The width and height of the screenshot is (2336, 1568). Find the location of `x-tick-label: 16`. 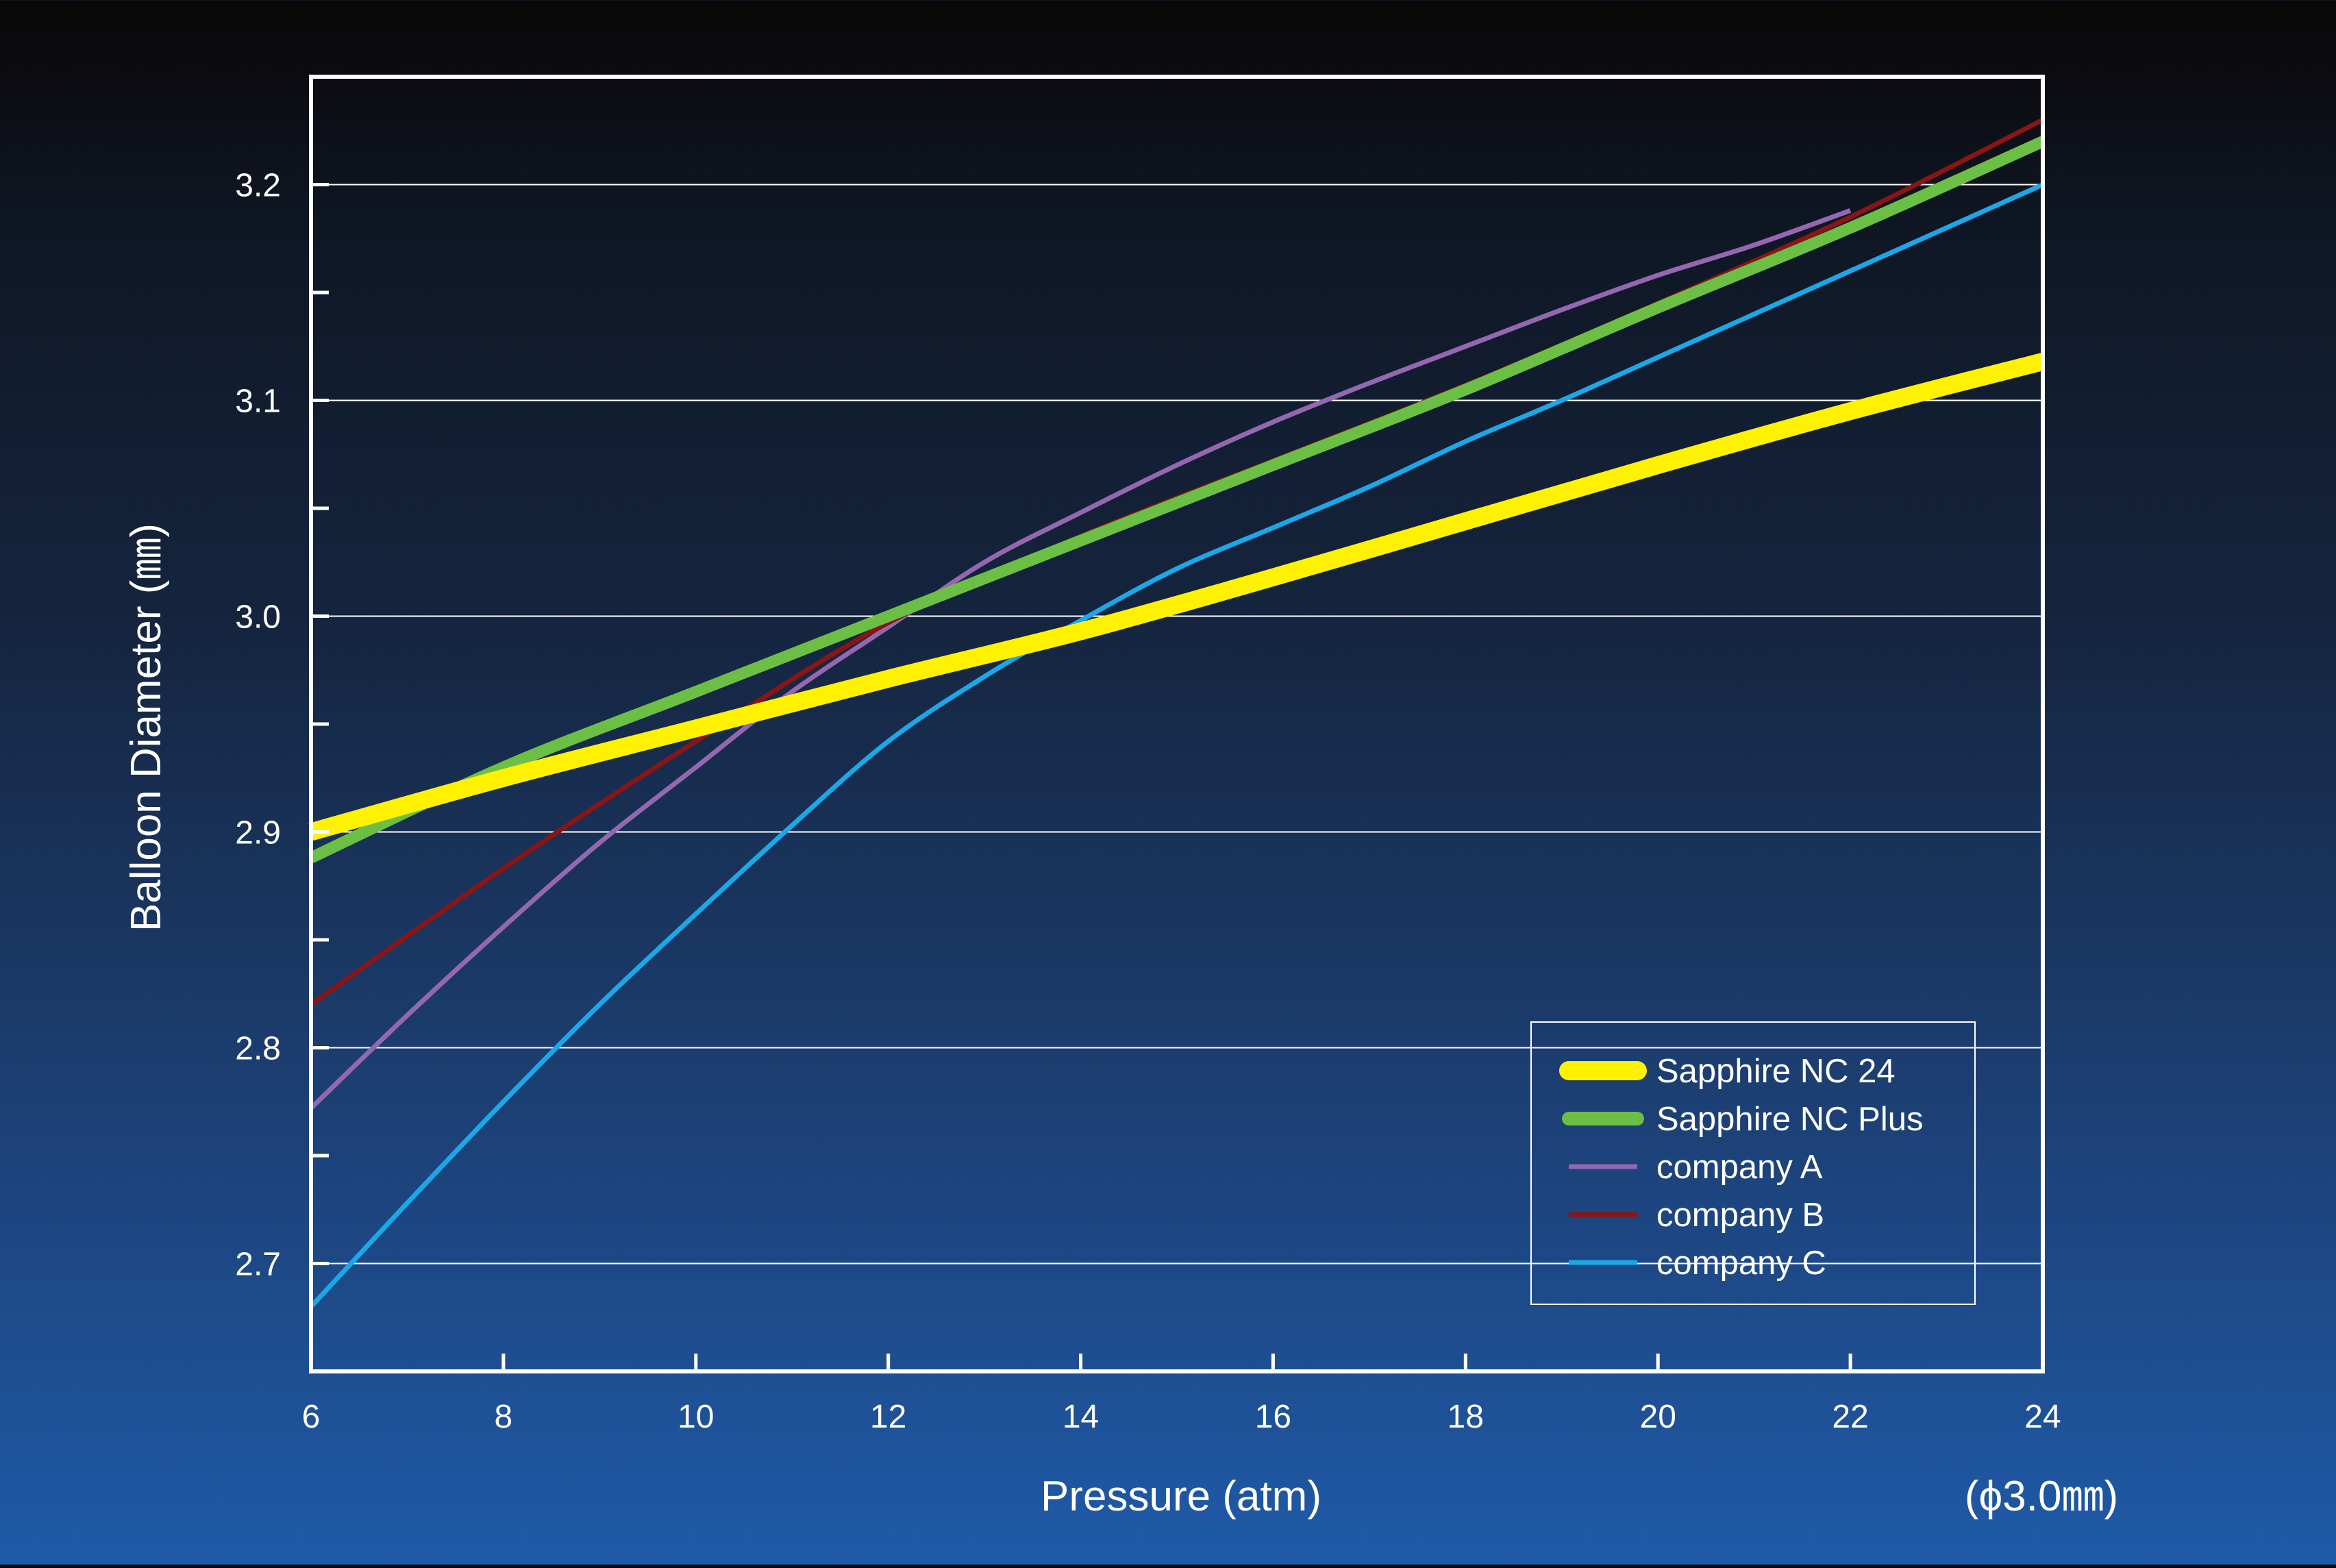

x-tick-label: 16 is located at coordinates (1273, 1417).